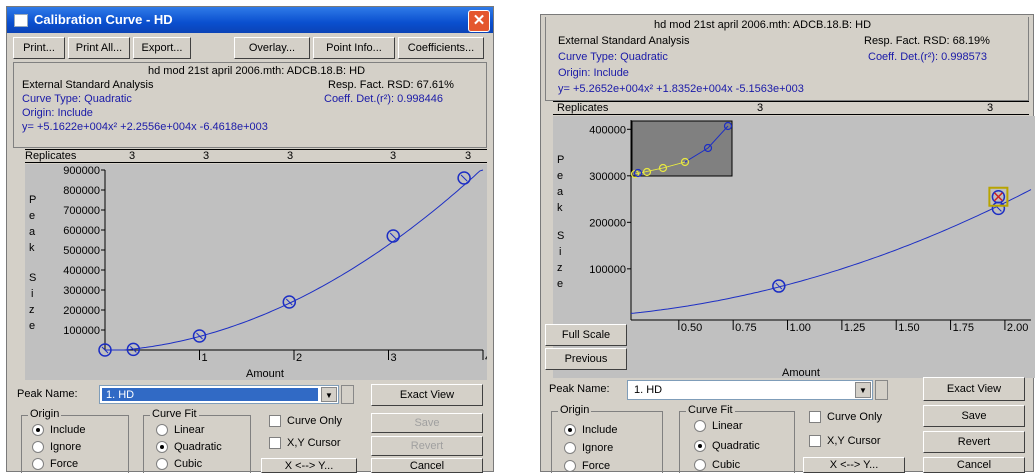 The height and width of the screenshot is (475, 1036). What do you see at coordinates (801, 372) in the screenshot?
I see `x-axis-label: Amount` at bounding box center [801, 372].